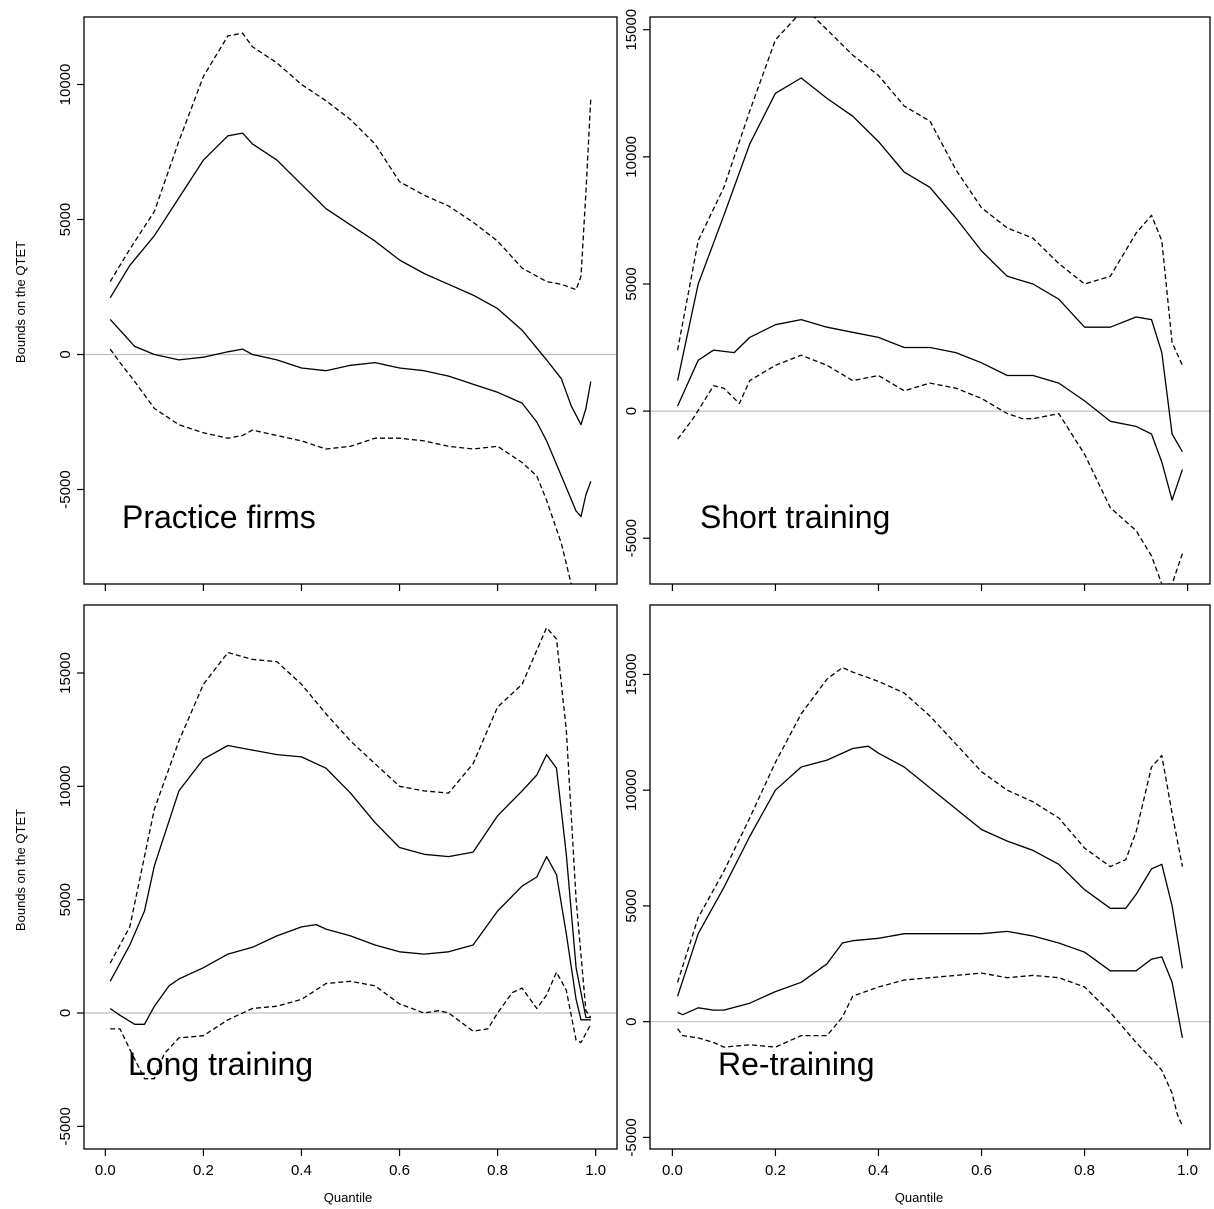  Describe the element at coordinates (796, 1064) in the screenshot. I see `panel-label: Re-training` at that location.